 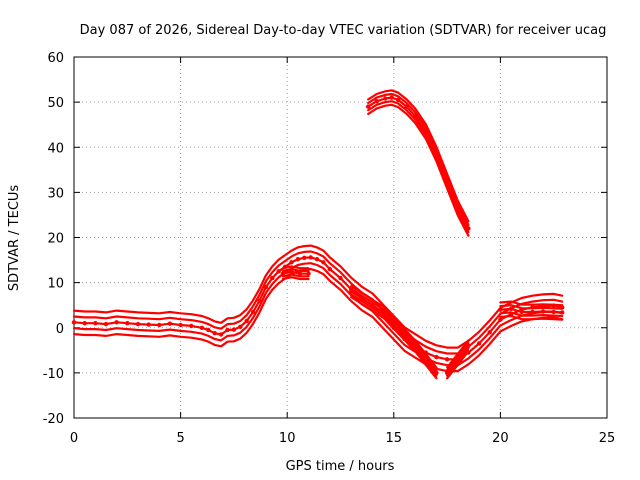 What do you see at coordinates (53, 374) in the screenshot?
I see `y-tick-label: -10` at bounding box center [53, 374].